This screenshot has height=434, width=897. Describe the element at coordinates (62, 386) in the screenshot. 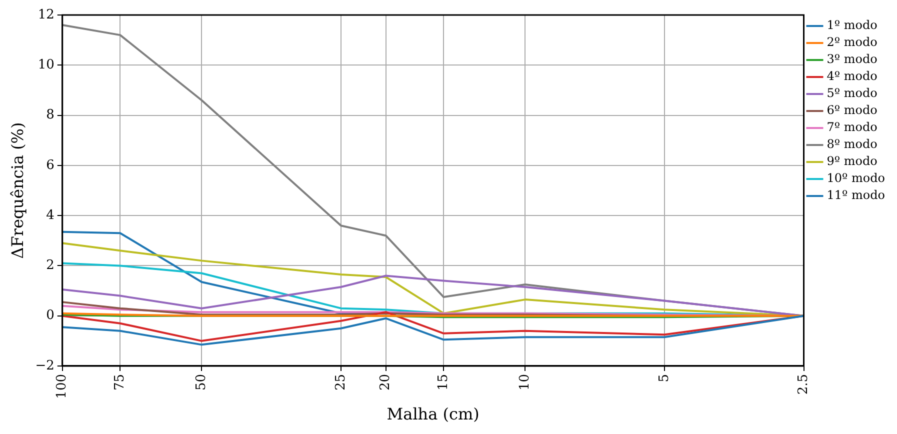

I see `x-tick-label: 100` at that location.